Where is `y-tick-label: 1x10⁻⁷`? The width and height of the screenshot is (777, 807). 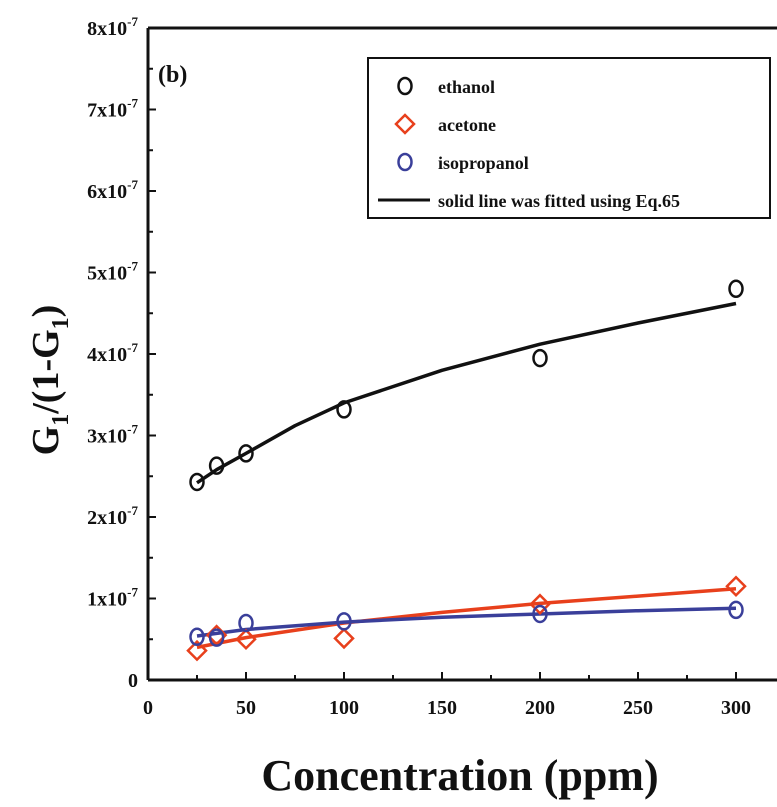 y-tick-label: 1x10⁻⁷ is located at coordinates (112, 598).